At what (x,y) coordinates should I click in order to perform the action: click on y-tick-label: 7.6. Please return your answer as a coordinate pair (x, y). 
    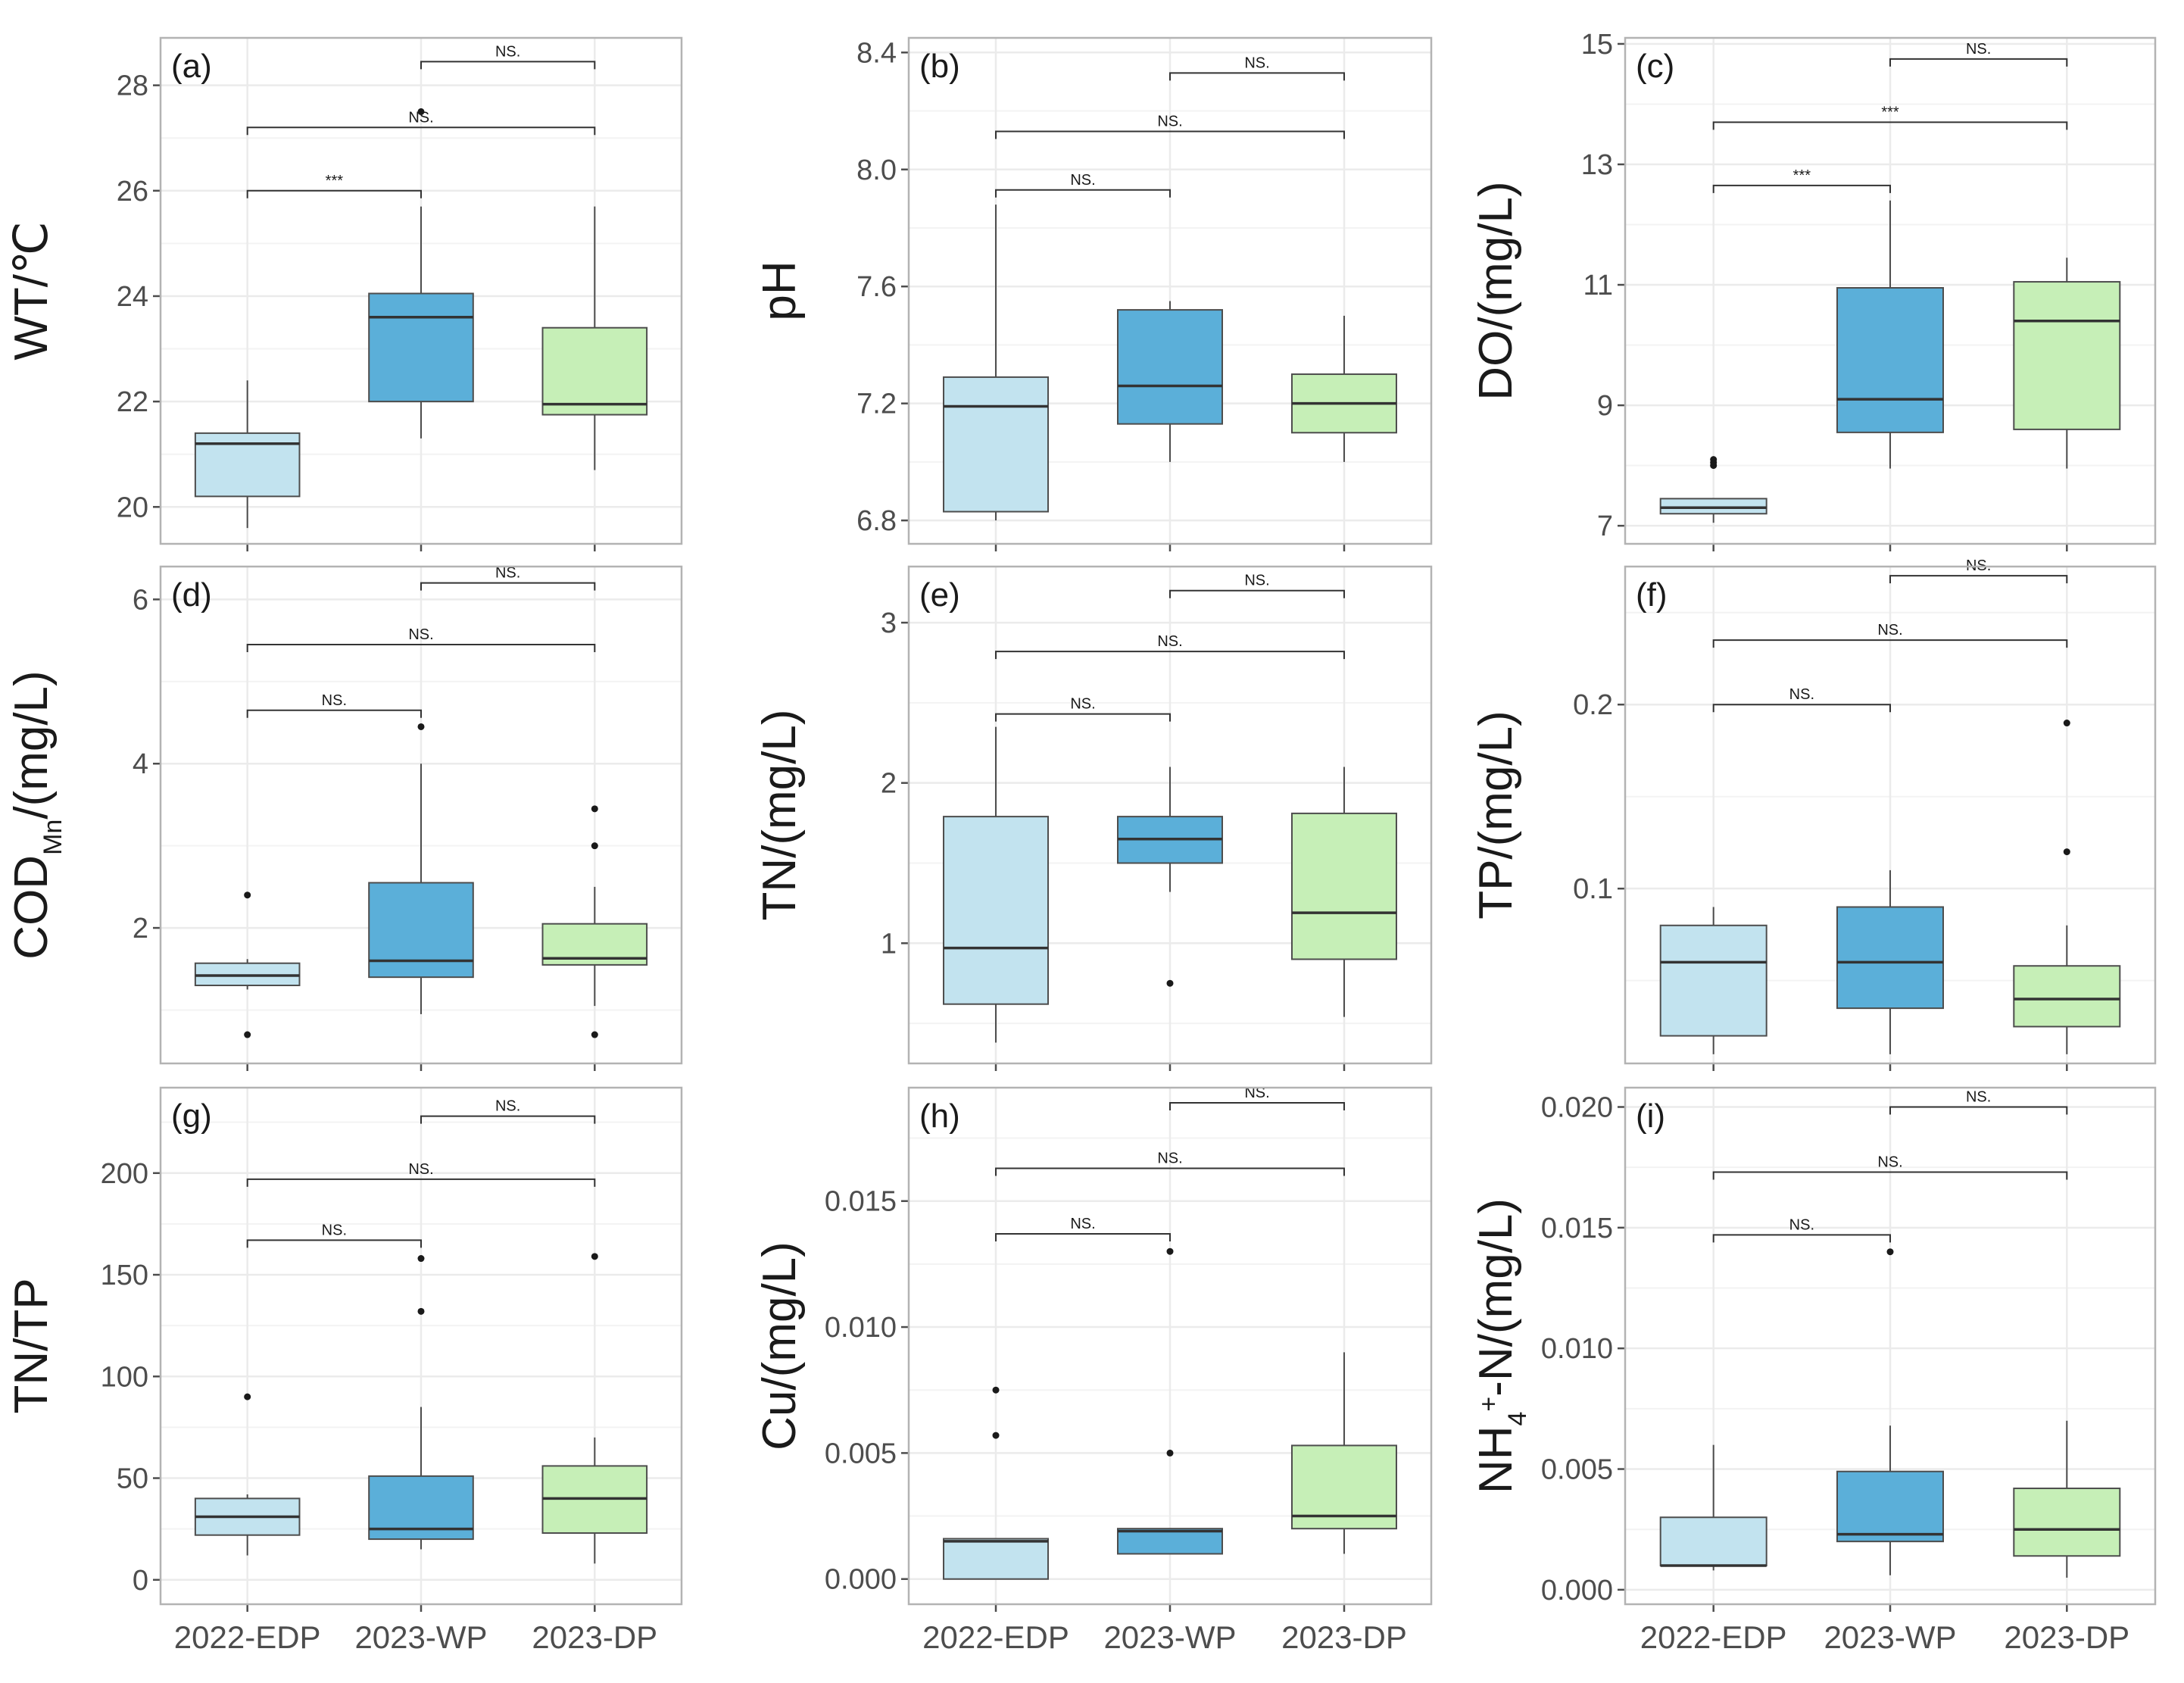
    Looking at the image, I should click on (876, 287).